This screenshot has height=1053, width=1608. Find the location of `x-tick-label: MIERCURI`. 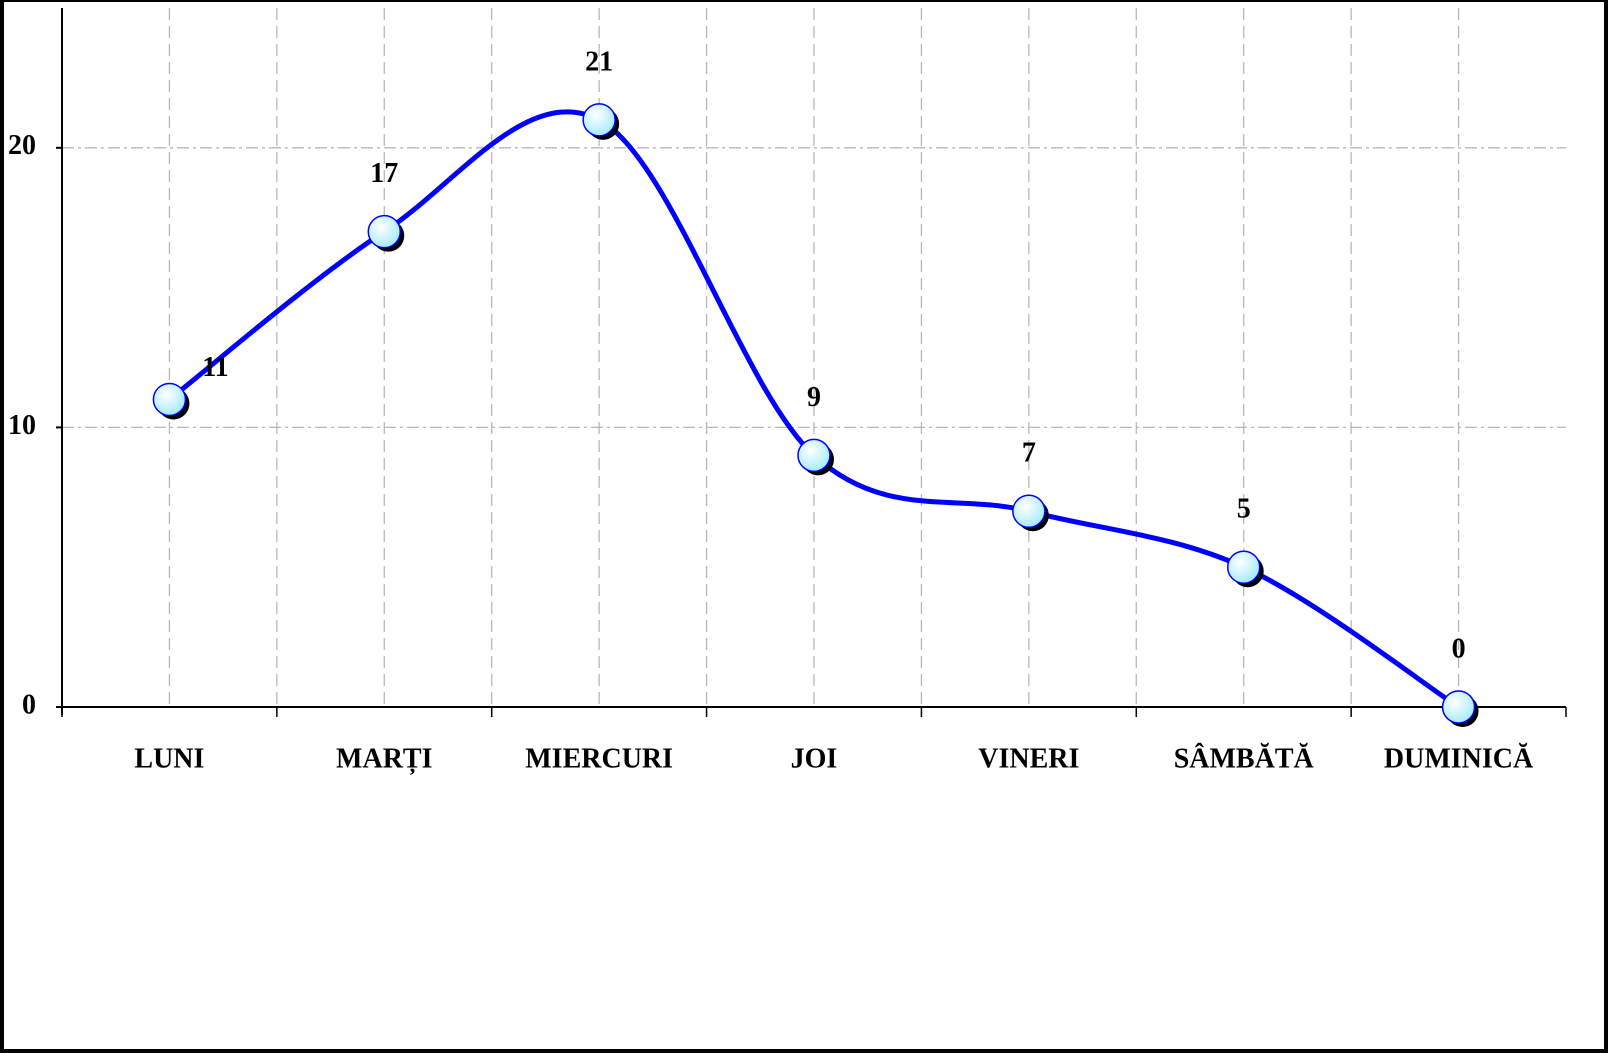

x-tick-label: MIERCURI is located at coordinates (599, 758).